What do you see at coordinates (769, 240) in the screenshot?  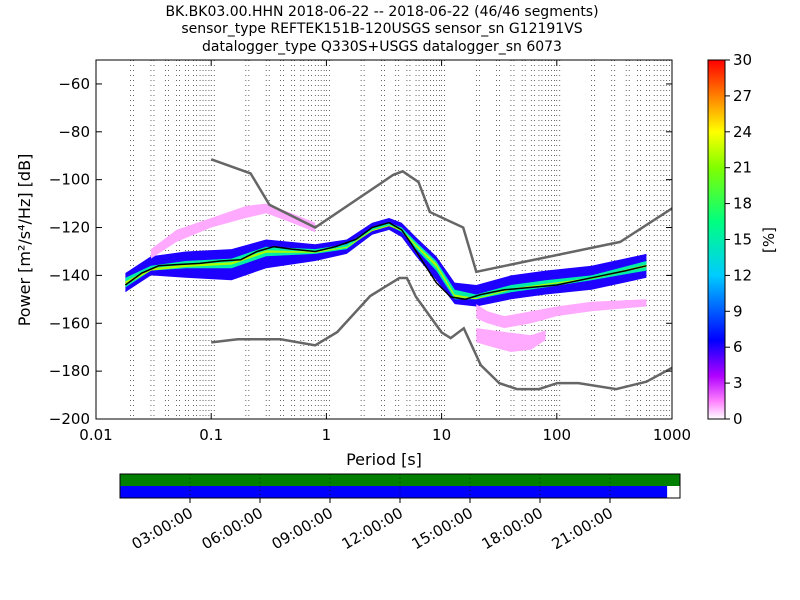 I see `colorbar-label: [%]` at bounding box center [769, 240].